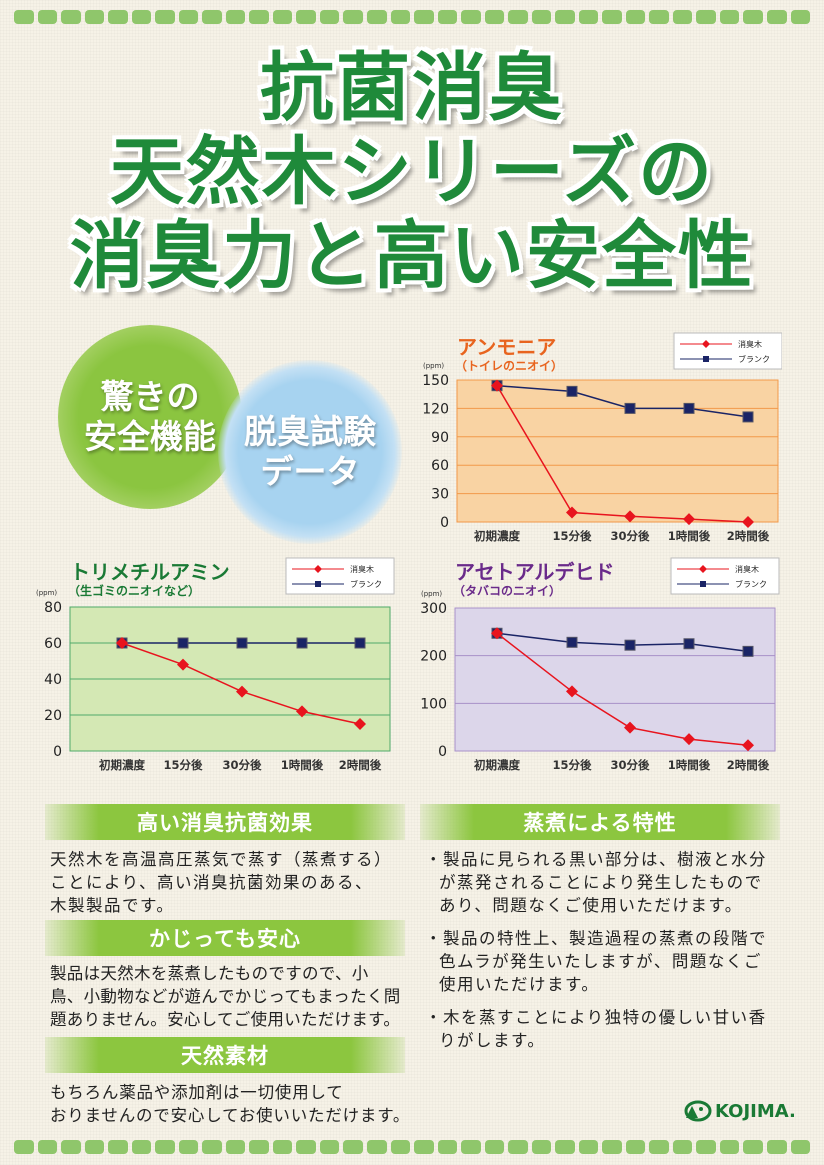  Describe the element at coordinates (689, 536) in the screenshot. I see `x-tick-label: 1時間後` at that location.